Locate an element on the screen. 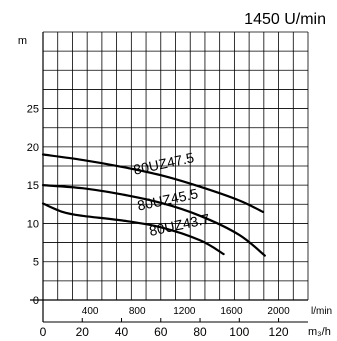 This screenshot has width=337, height=341. series-label: 80UZ47.5 is located at coordinates (164, 163).